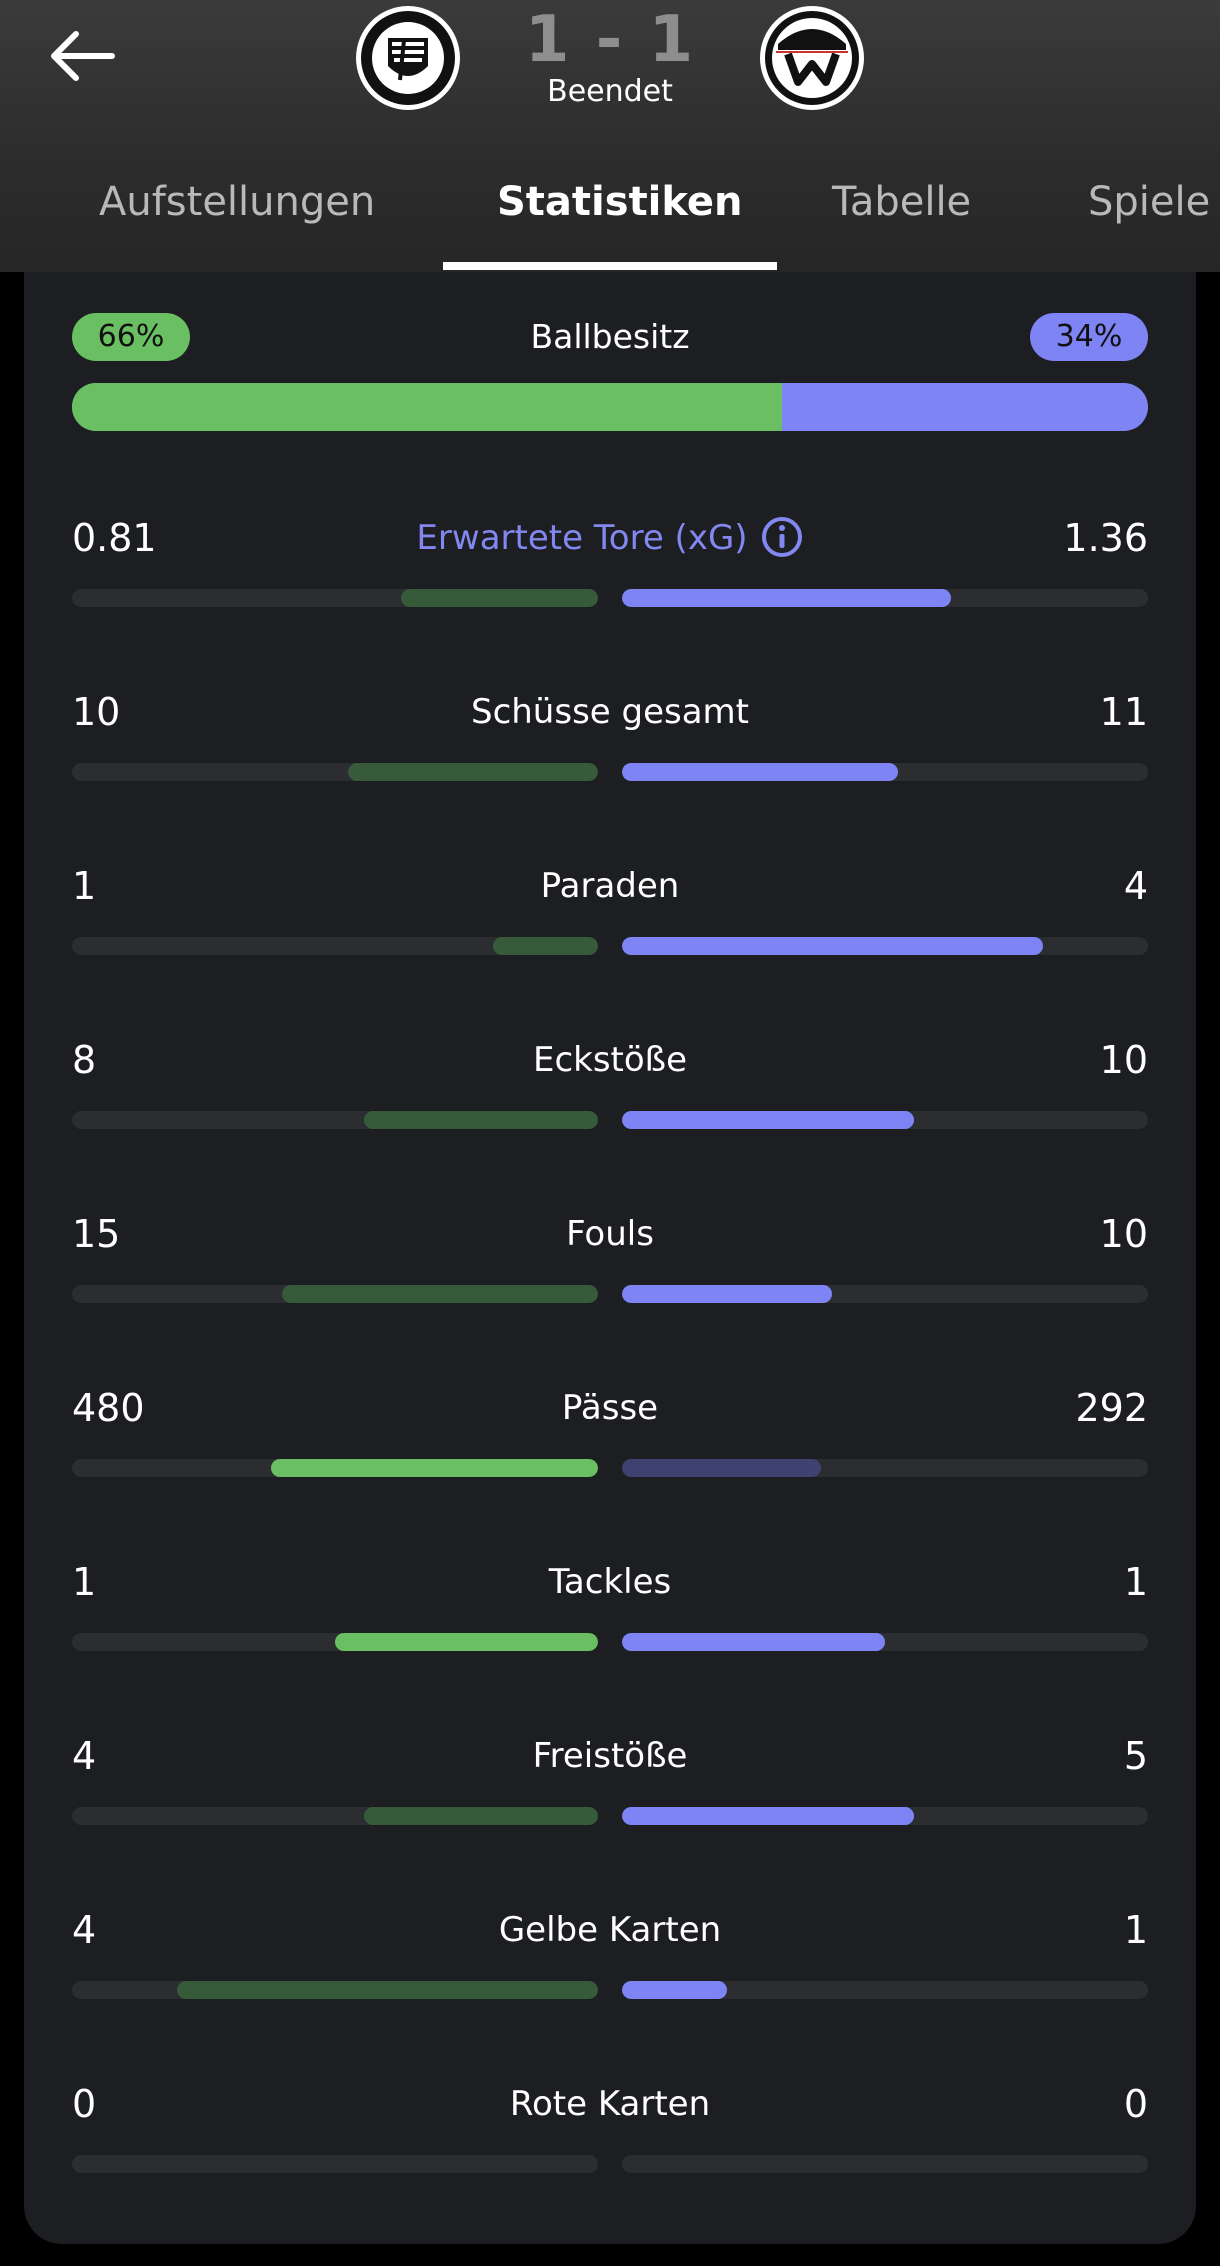 The height and width of the screenshot is (2266, 1220). I want to click on tab-aufstellungen: Aufstellungen, so click(237, 202).